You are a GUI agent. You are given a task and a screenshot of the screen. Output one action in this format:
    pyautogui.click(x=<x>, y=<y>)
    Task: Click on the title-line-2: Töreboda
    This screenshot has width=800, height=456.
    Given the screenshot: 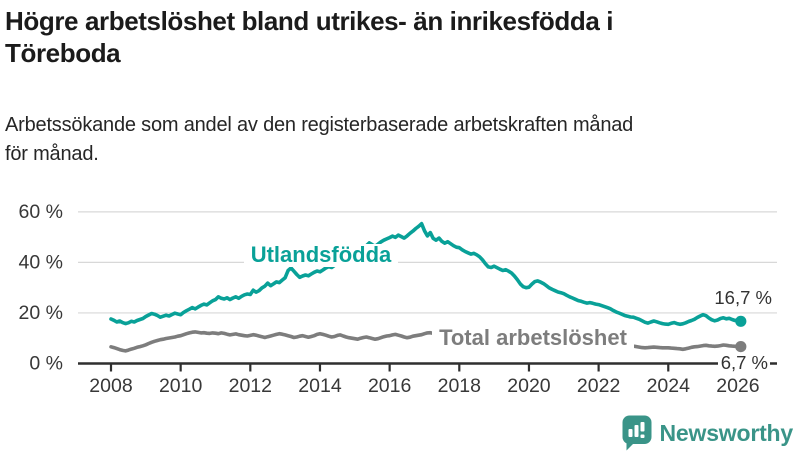 What is the action you would take?
    pyautogui.click(x=63, y=52)
    